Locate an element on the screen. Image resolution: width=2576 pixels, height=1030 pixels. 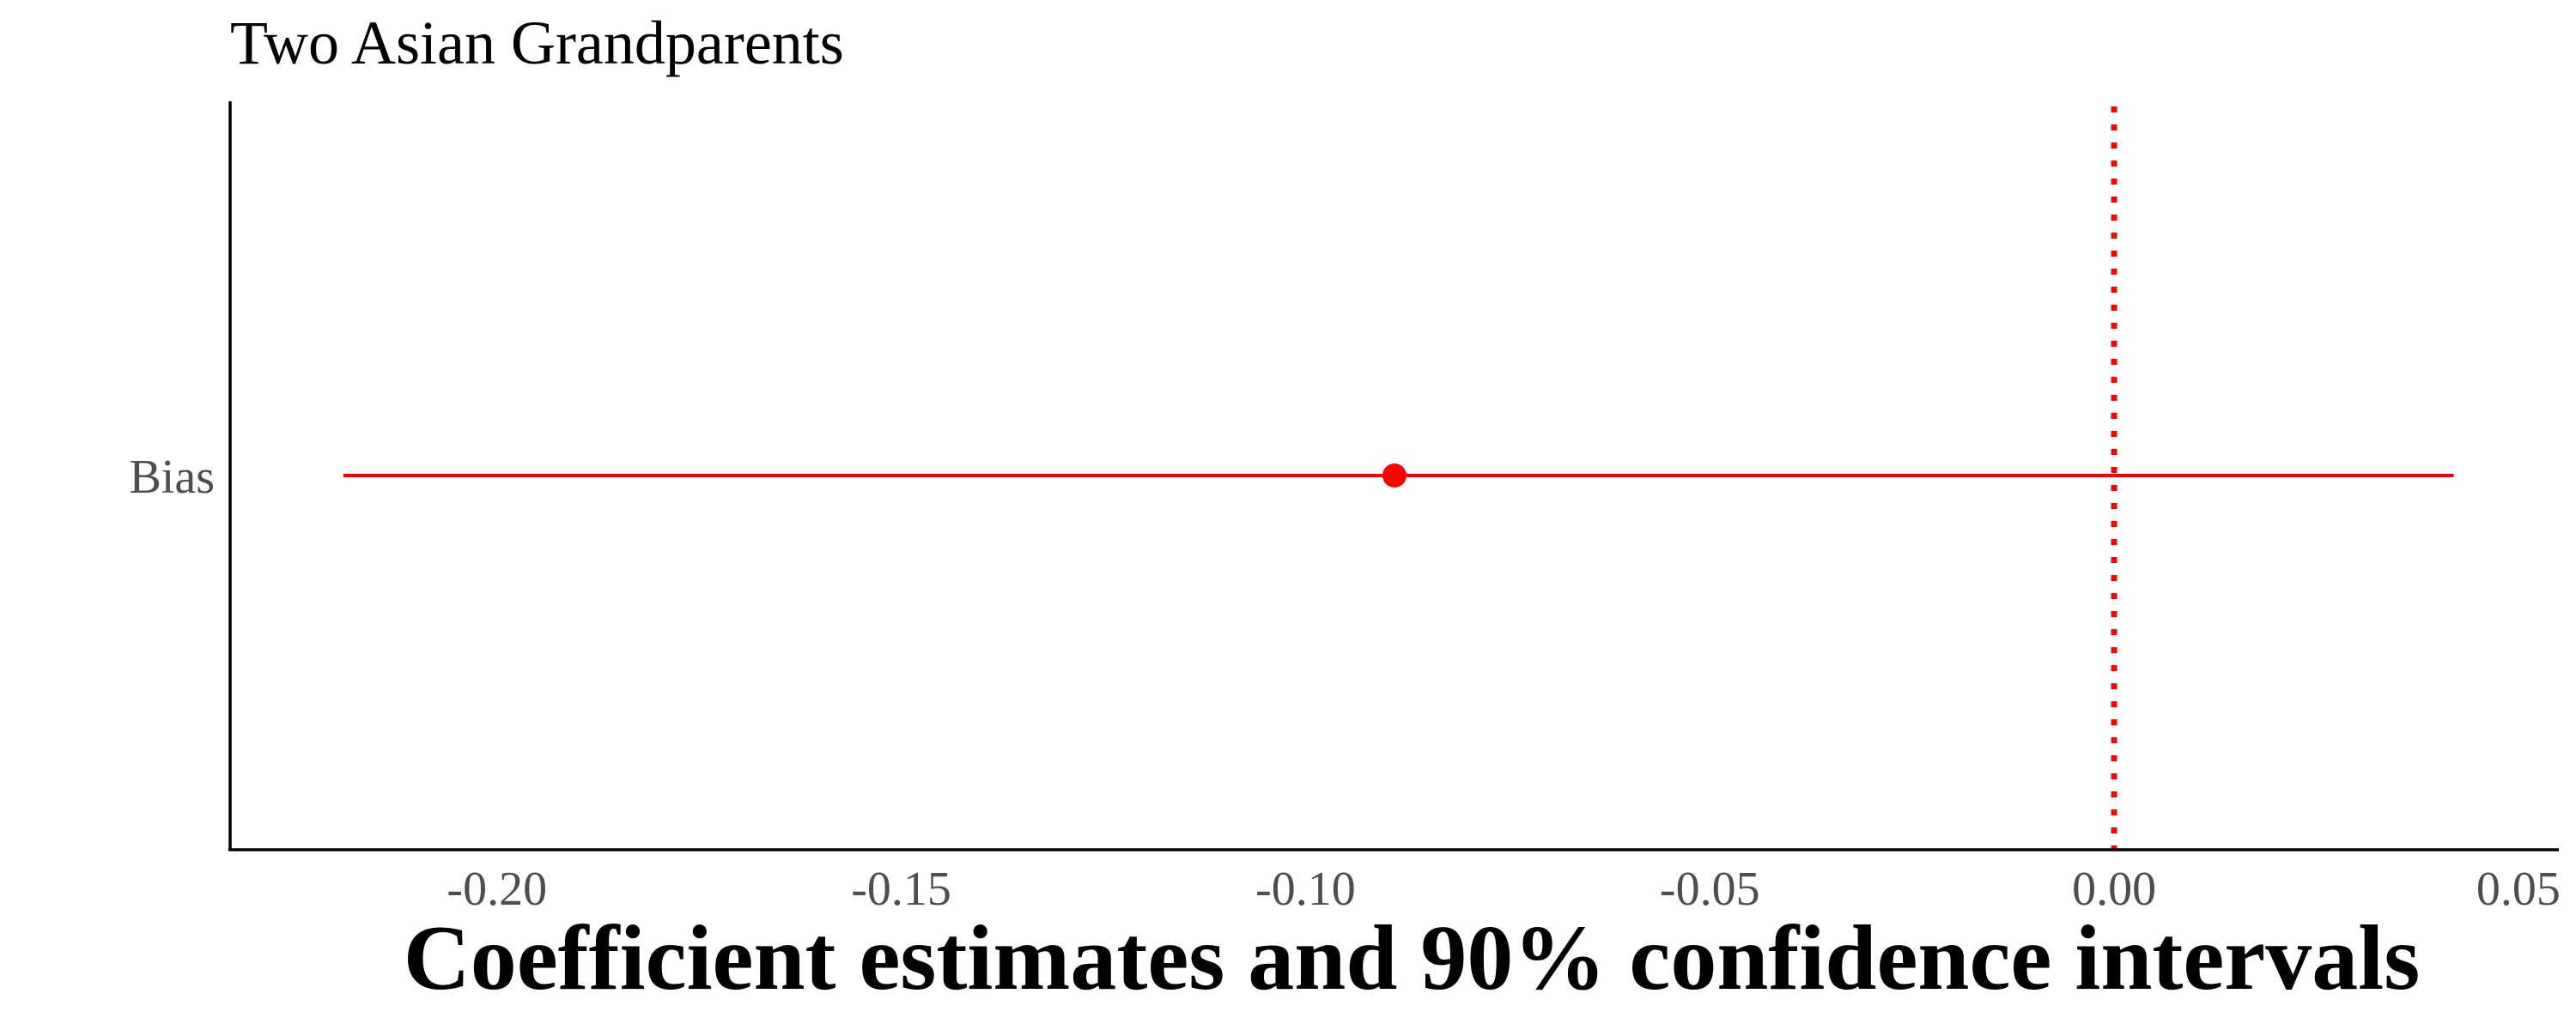
x-tick-label: -0.20 is located at coordinates (497, 889).